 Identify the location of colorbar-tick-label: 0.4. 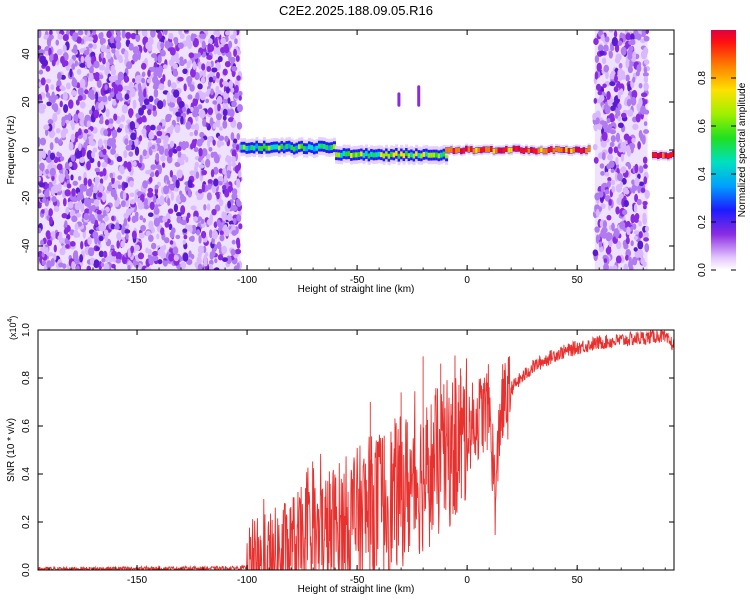
(702, 174).